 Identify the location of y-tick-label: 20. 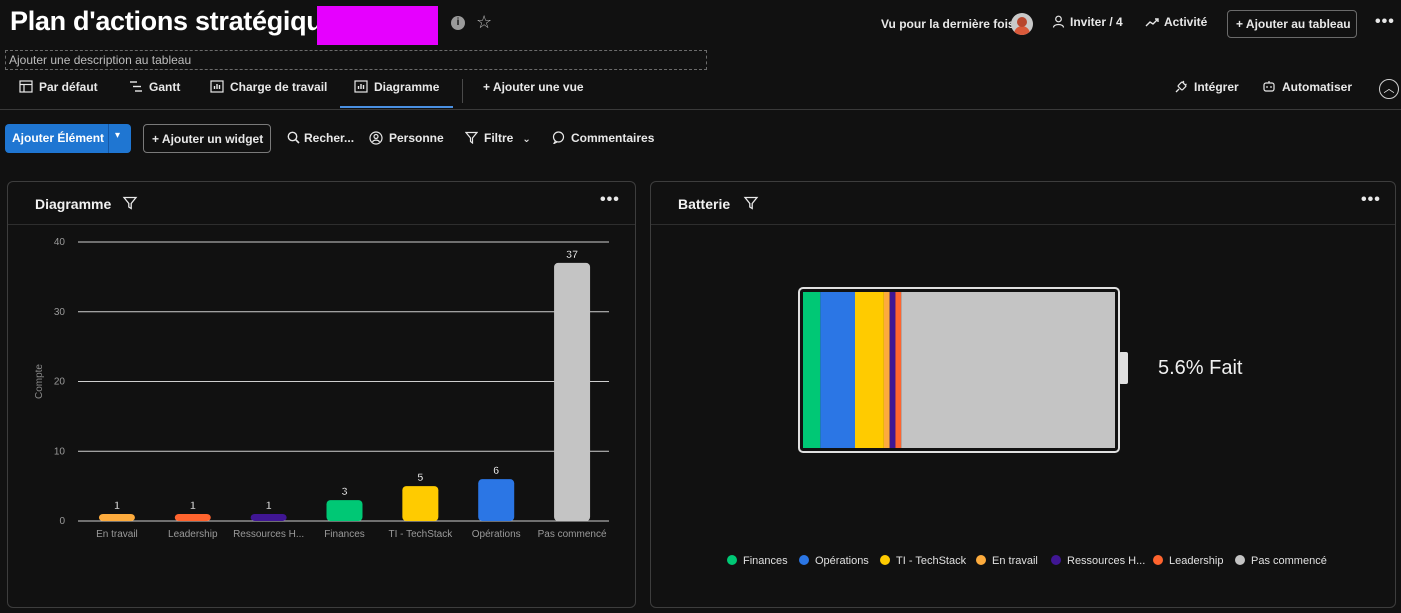
(60, 382).